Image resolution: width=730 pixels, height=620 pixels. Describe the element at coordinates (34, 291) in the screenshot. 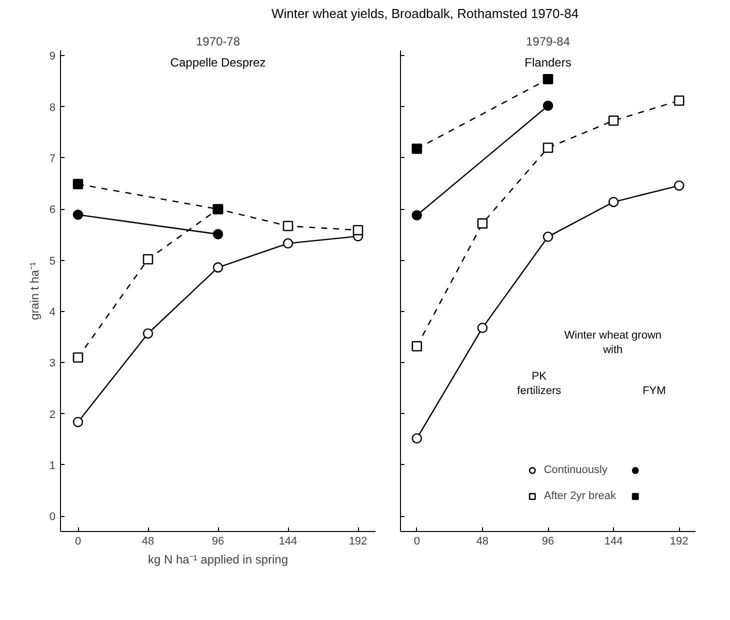

I see `y-axis-title: grain t ha⁻¹` at that location.